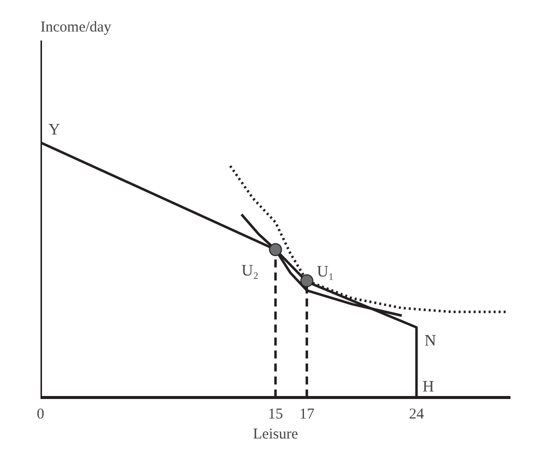 The width and height of the screenshot is (551, 452). What do you see at coordinates (76, 28) in the screenshot?
I see `text: Income/day` at bounding box center [76, 28].